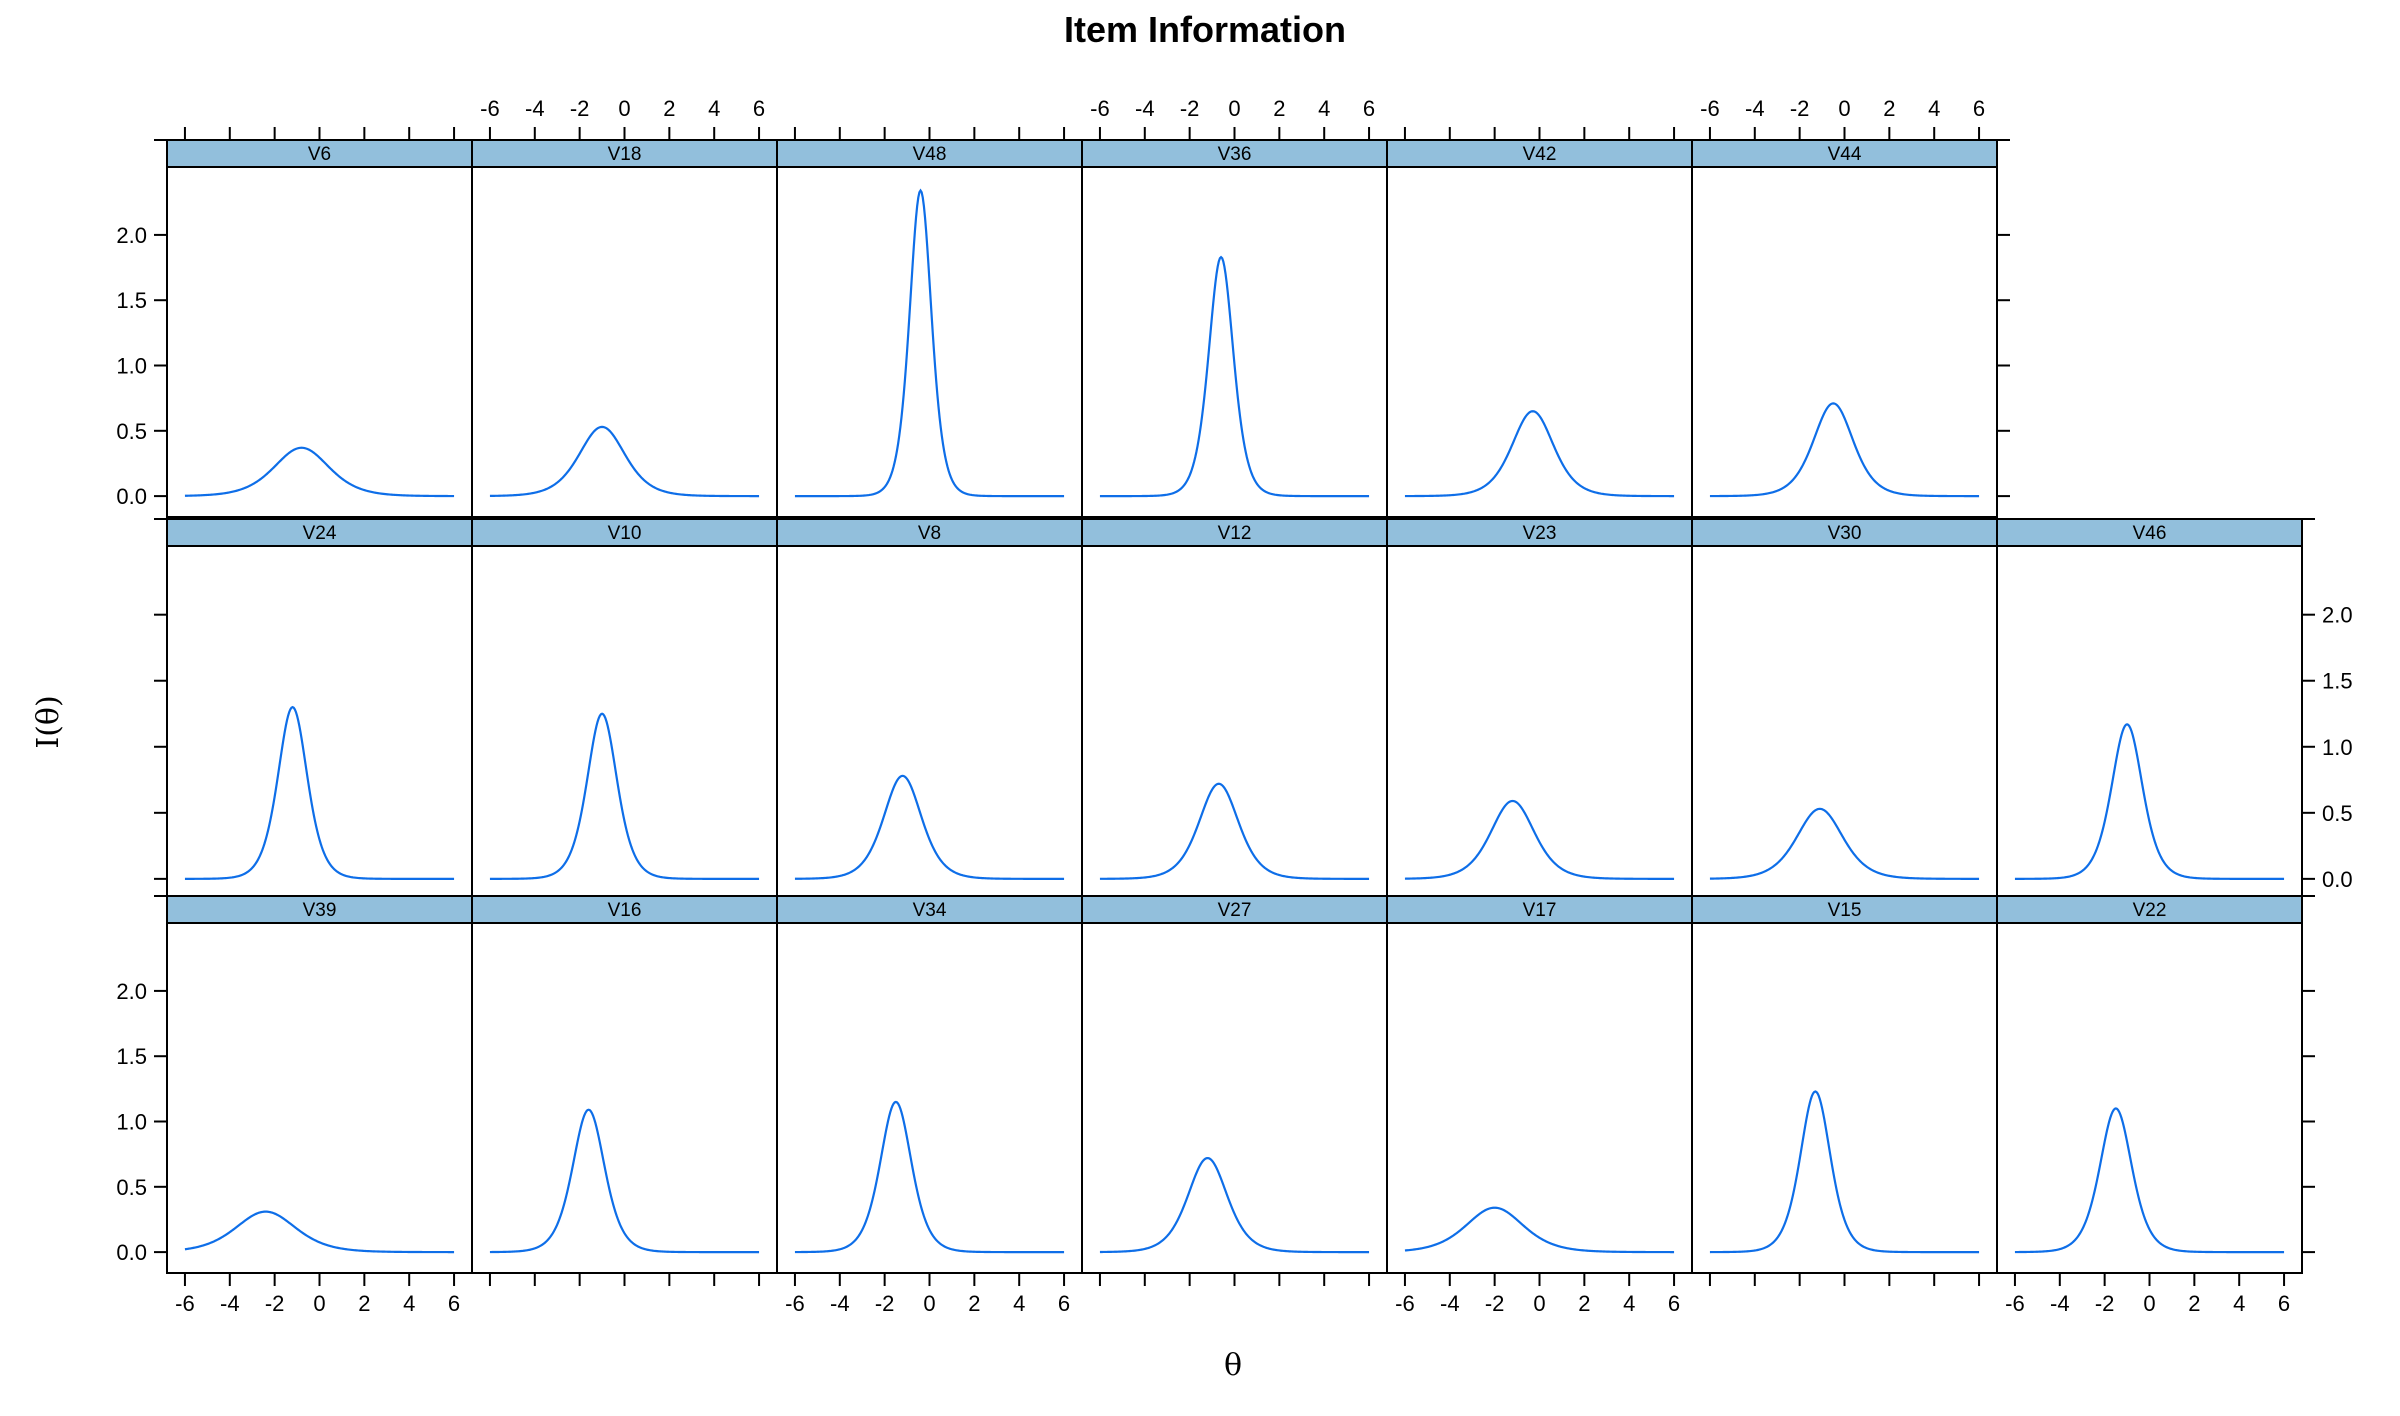  I want to click on panel-strip-label: V36, so click(1235, 154).